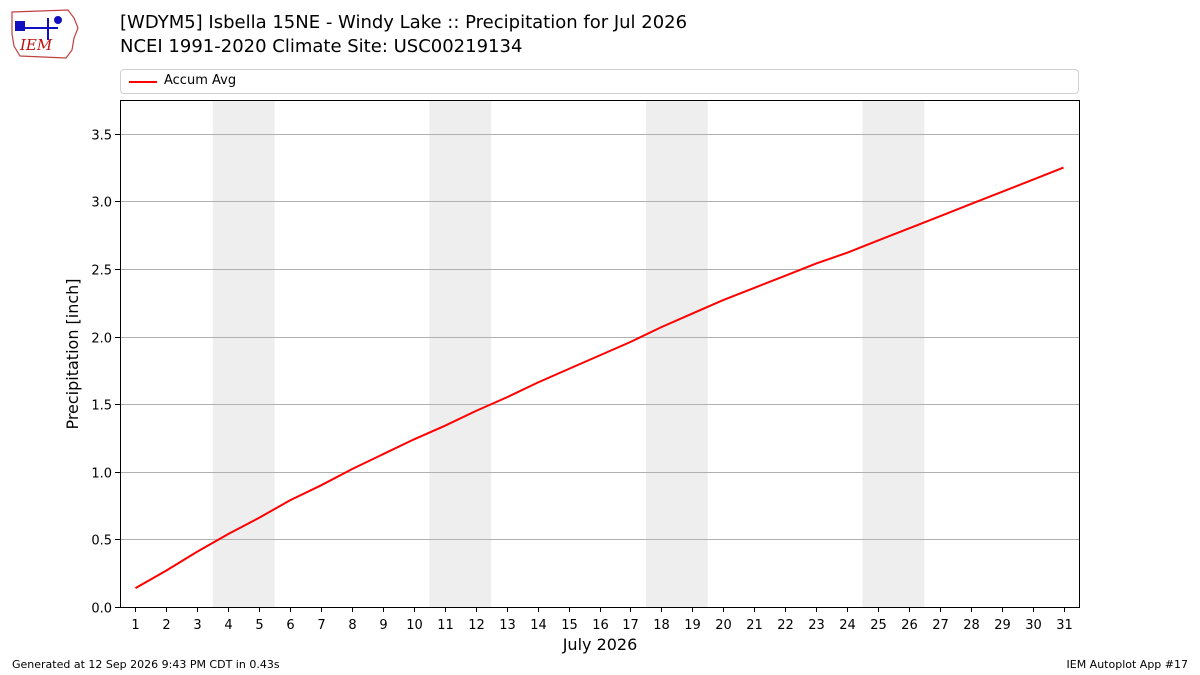 The width and height of the screenshot is (1200, 675). What do you see at coordinates (1064, 625) in the screenshot?
I see `x-tick-label: 31` at bounding box center [1064, 625].